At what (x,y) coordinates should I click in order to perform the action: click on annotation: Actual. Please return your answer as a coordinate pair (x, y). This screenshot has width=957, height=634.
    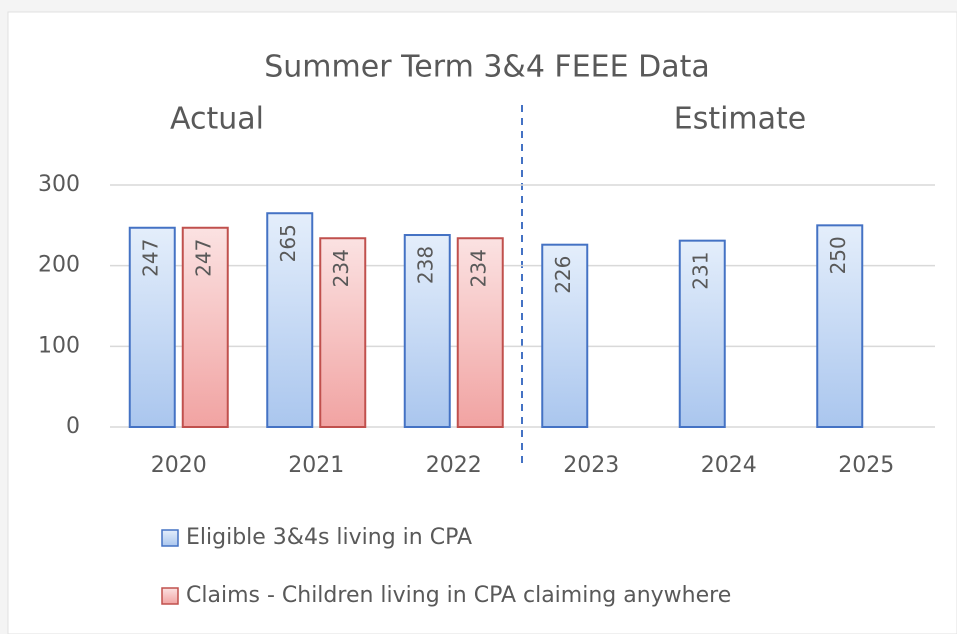
    Looking at the image, I should click on (217, 119).